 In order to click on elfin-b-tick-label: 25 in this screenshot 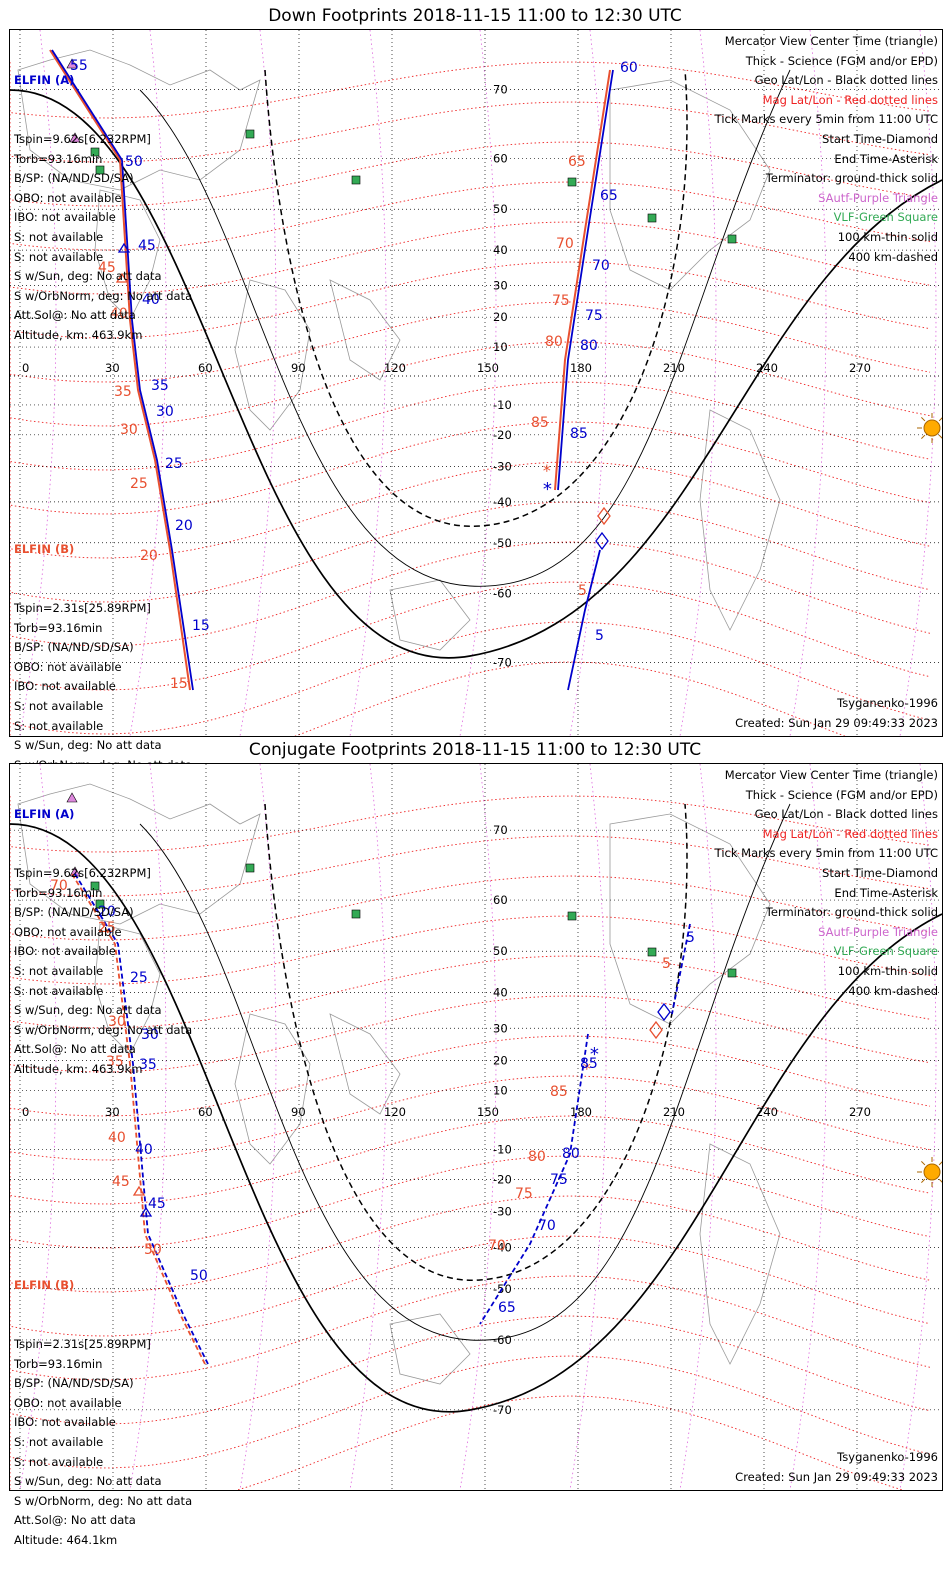, I will do `click(107, 928)`.